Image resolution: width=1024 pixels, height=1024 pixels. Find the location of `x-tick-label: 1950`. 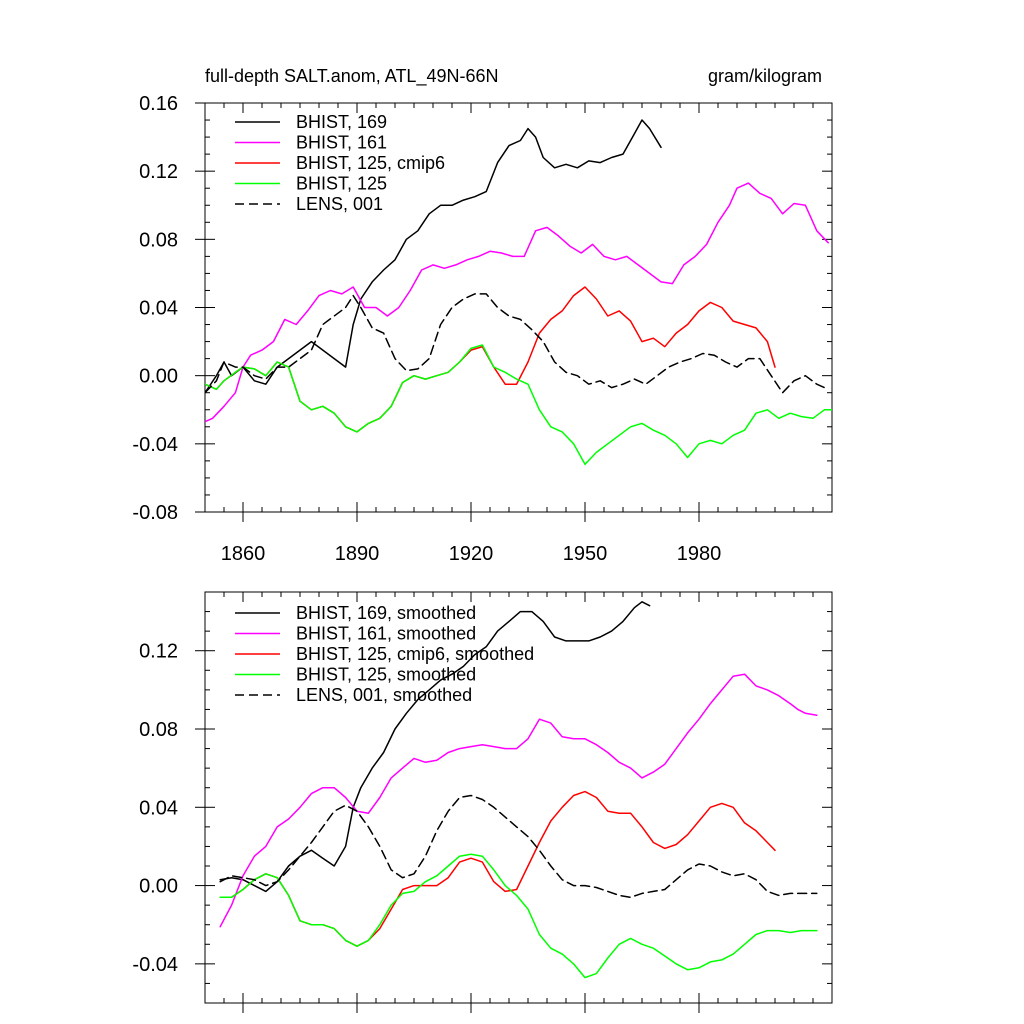

x-tick-label: 1950 is located at coordinates (585, 554).